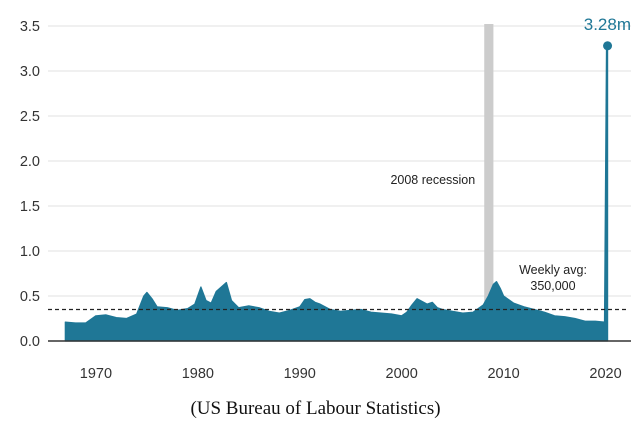 Image resolution: width=631 pixels, height=421 pixels. Describe the element at coordinates (30, 297) in the screenshot. I see `y-tick-label: 0.5` at that location.